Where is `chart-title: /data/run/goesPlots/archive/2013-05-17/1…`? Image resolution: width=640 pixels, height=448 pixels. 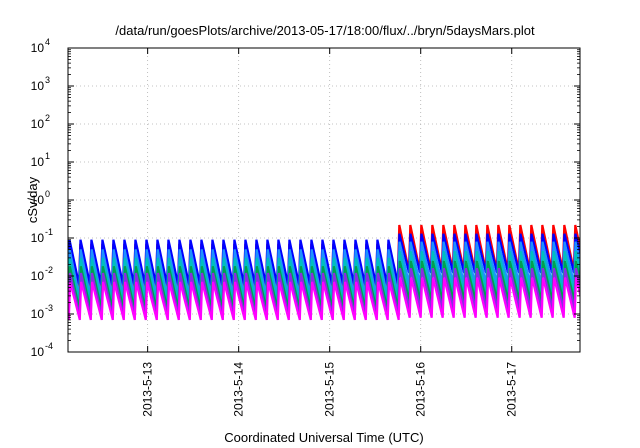
chart-title: /data/run/goesPlots/archive/2013-05-17/1… is located at coordinates (325, 30).